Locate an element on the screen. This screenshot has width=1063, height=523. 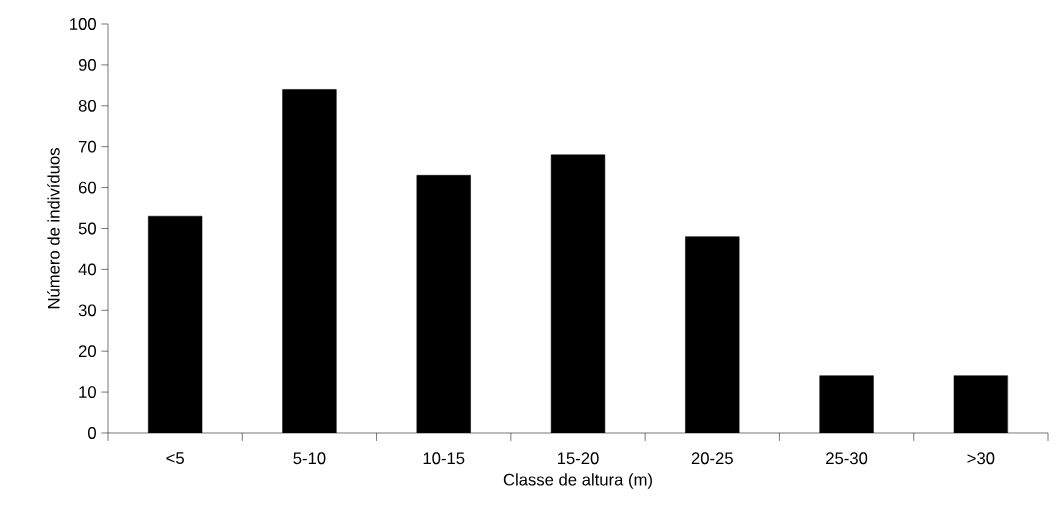
y-tick-label: 0 is located at coordinates (92, 433).